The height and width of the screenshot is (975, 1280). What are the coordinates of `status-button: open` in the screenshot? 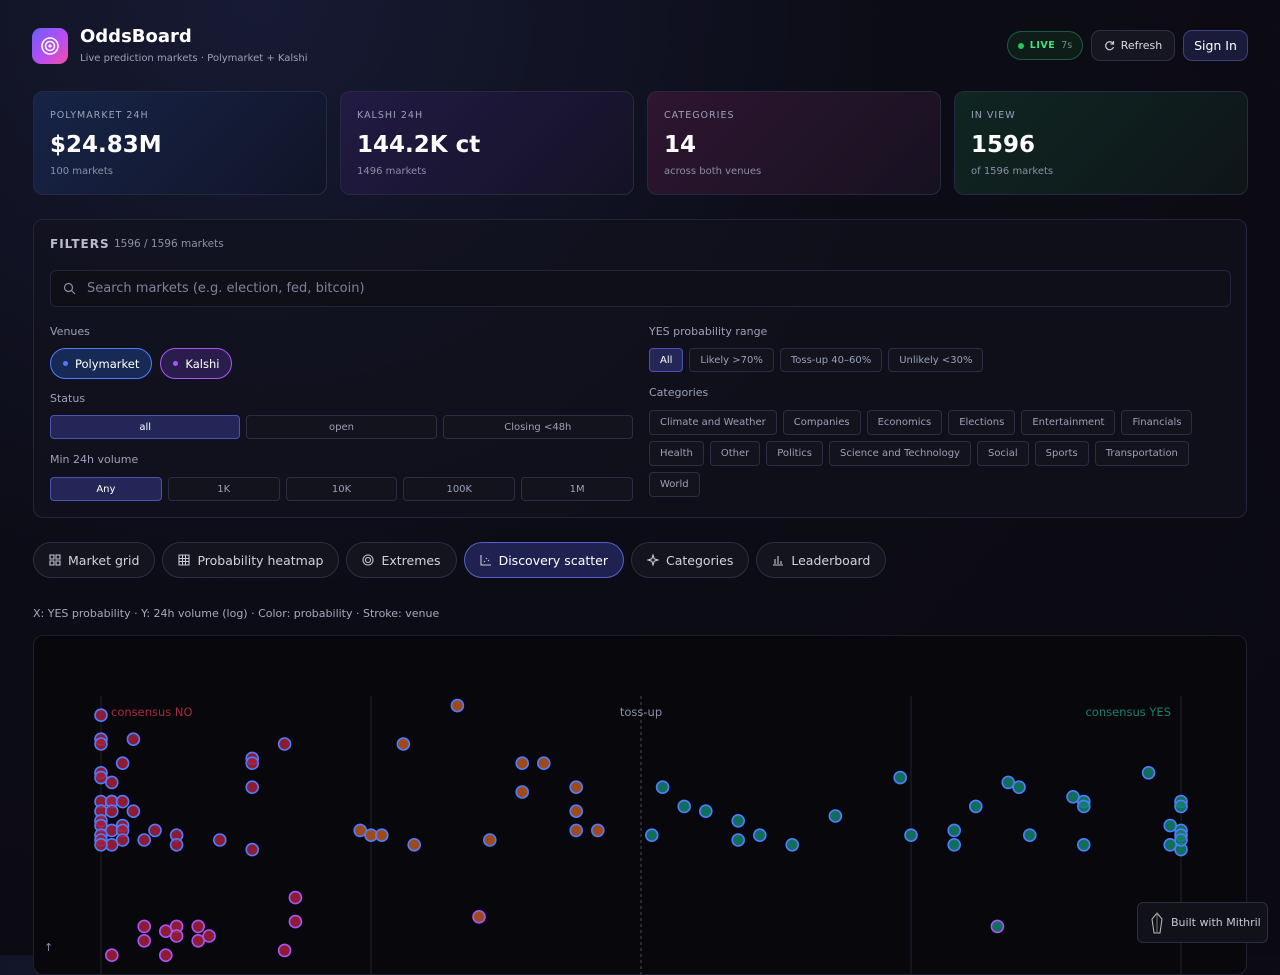 It's located at (341, 427).